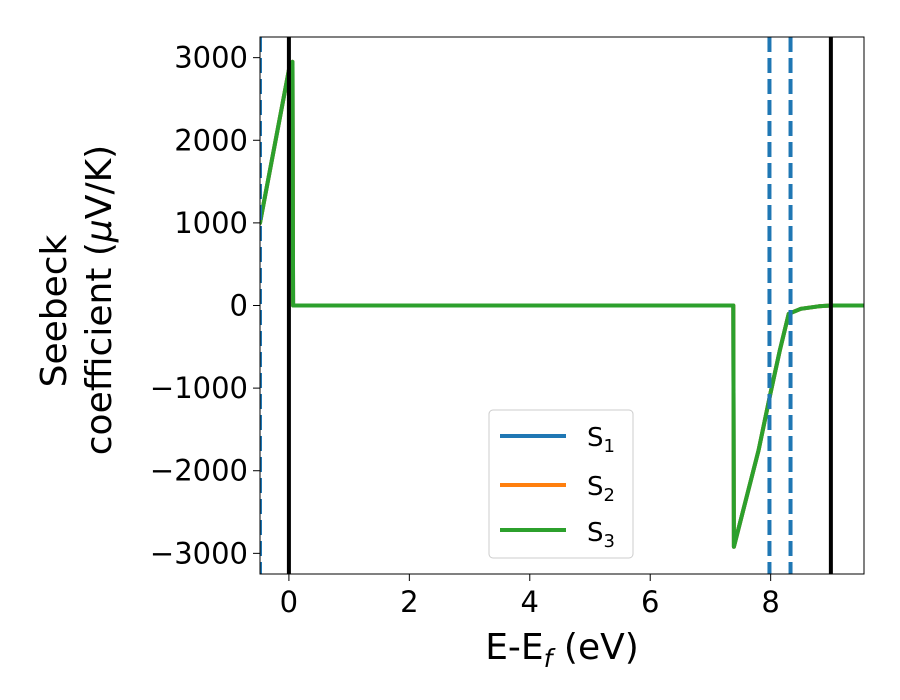  I want to click on y-axis-label-line2: coefficient (μV/K), so click(99, 300).